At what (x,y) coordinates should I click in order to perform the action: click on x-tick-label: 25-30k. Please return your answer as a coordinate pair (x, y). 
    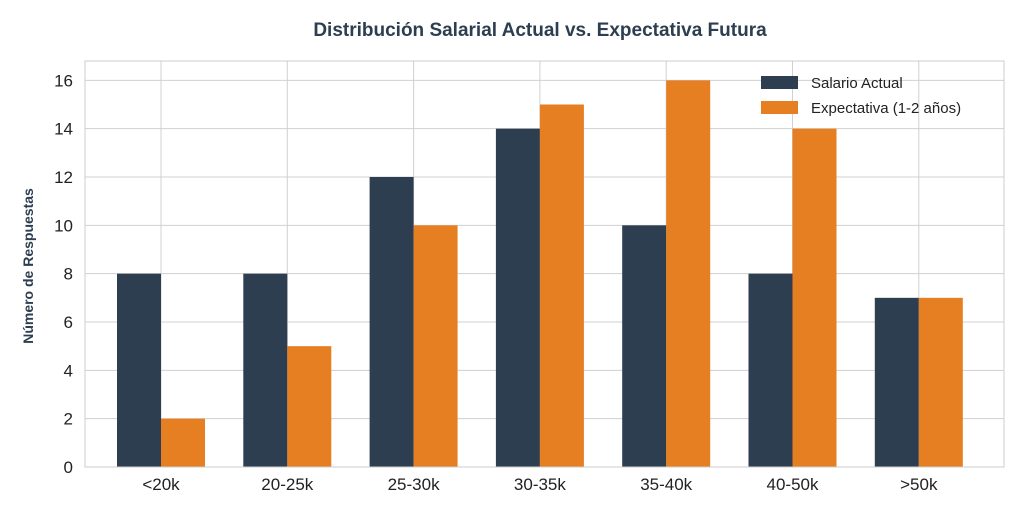
    Looking at the image, I should click on (414, 484).